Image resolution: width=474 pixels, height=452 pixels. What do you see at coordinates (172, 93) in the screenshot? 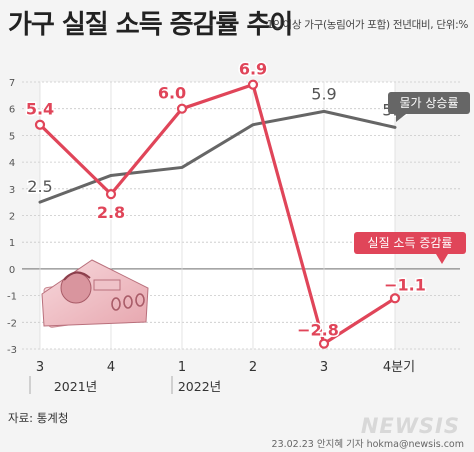
I see `real-income-value-label: 6.0` at bounding box center [172, 93].